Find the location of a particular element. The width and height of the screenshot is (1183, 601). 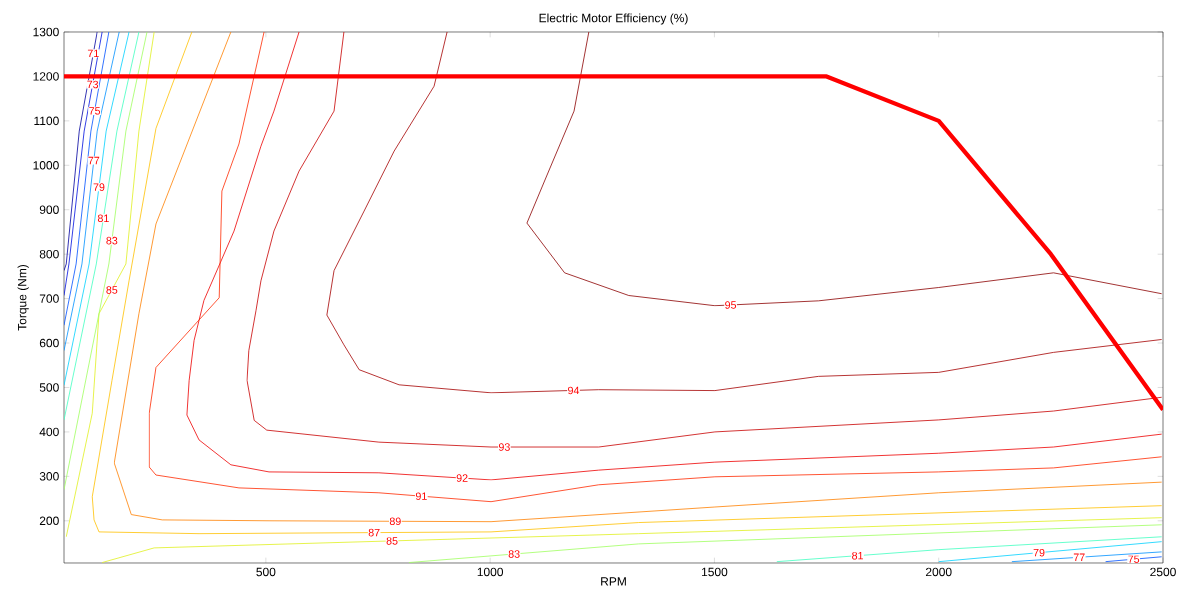

y-tick-label: 1300 is located at coordinates (46, 32).